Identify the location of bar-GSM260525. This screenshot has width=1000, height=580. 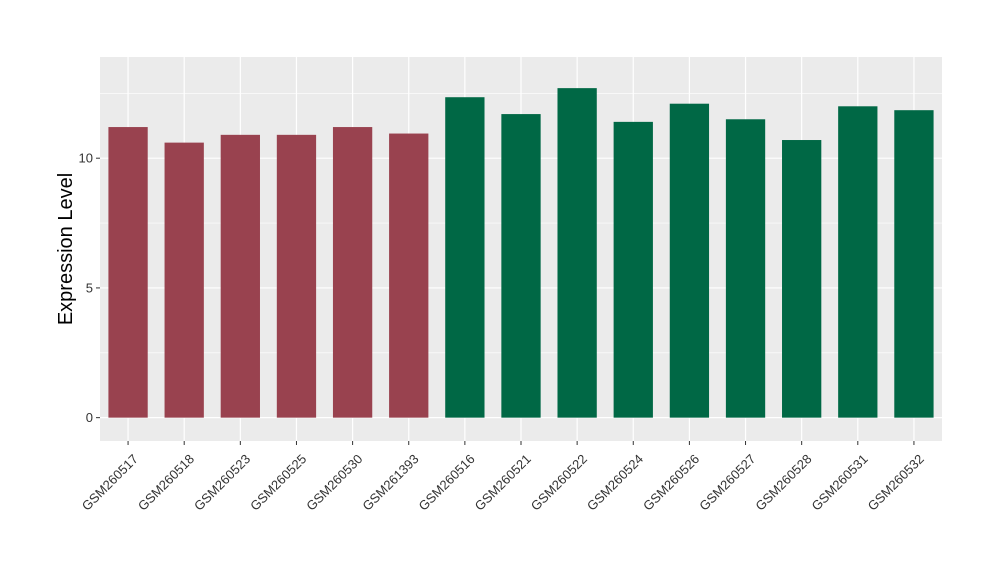
(296, 276).